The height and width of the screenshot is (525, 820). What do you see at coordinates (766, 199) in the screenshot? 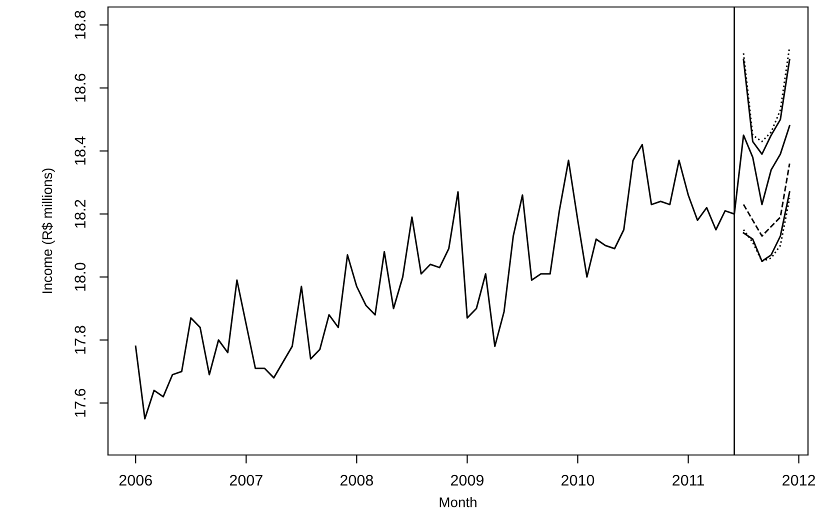
I see `line-series` at bounding box center [766, 199].